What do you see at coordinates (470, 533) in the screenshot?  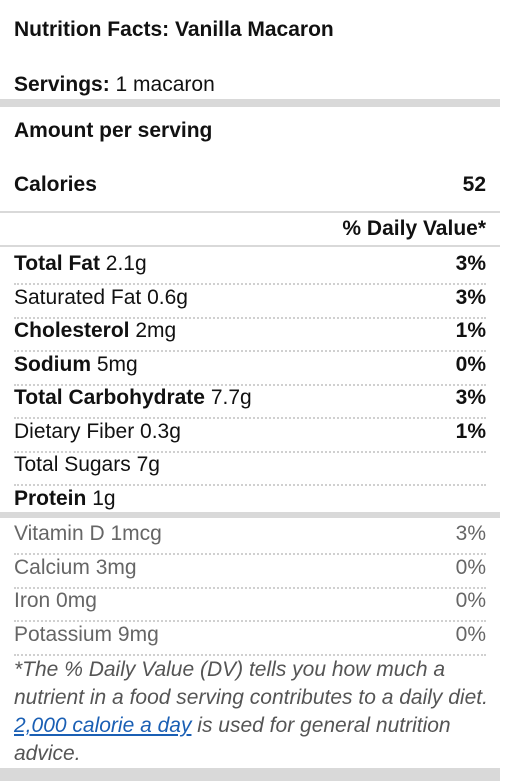 I see `vitamin-daily-value: 3%` at bounding box center [470, 533].